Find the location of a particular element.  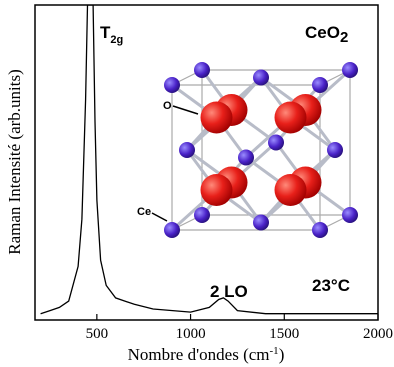

band-label: 2 LO is located at coordinates (229, 291).